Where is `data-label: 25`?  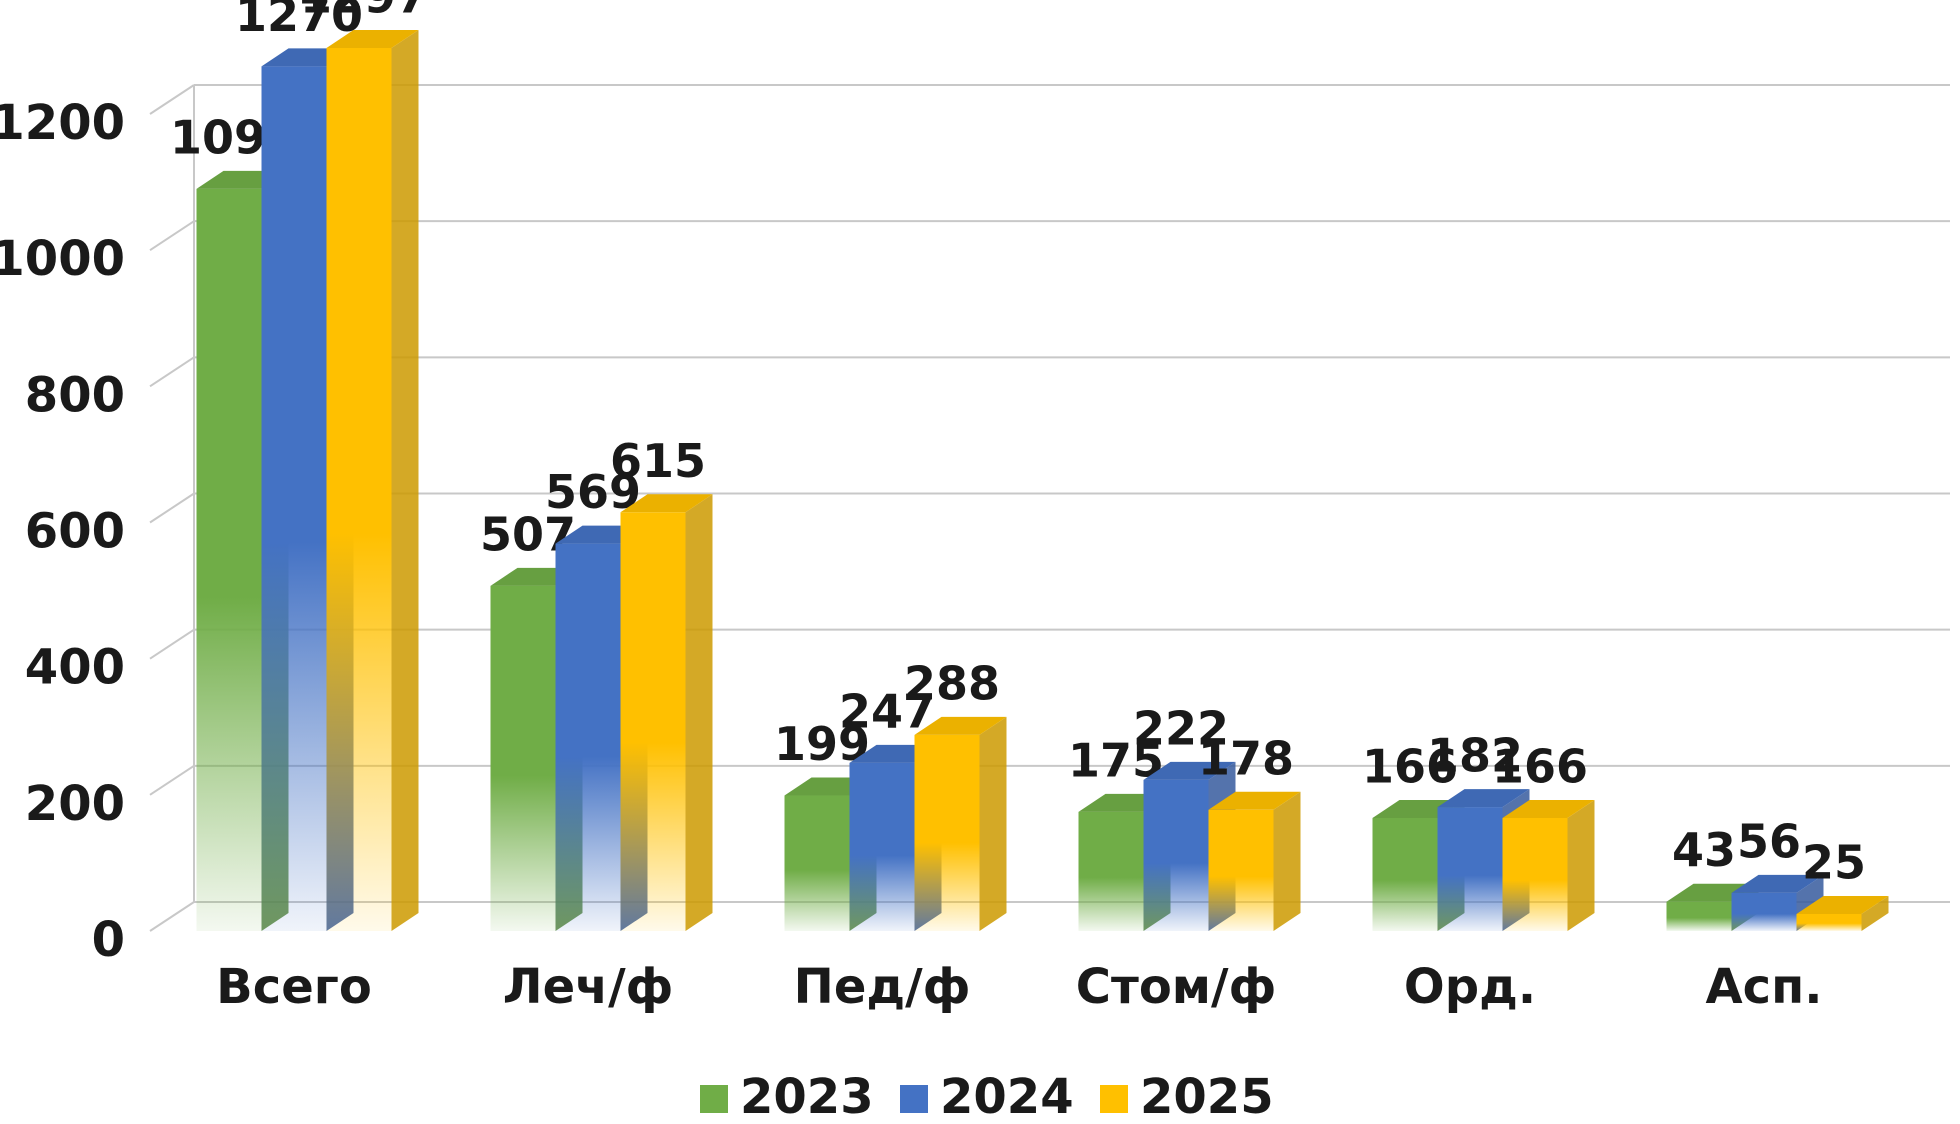 data-label: 25 is located at coordinates (1834, 862).